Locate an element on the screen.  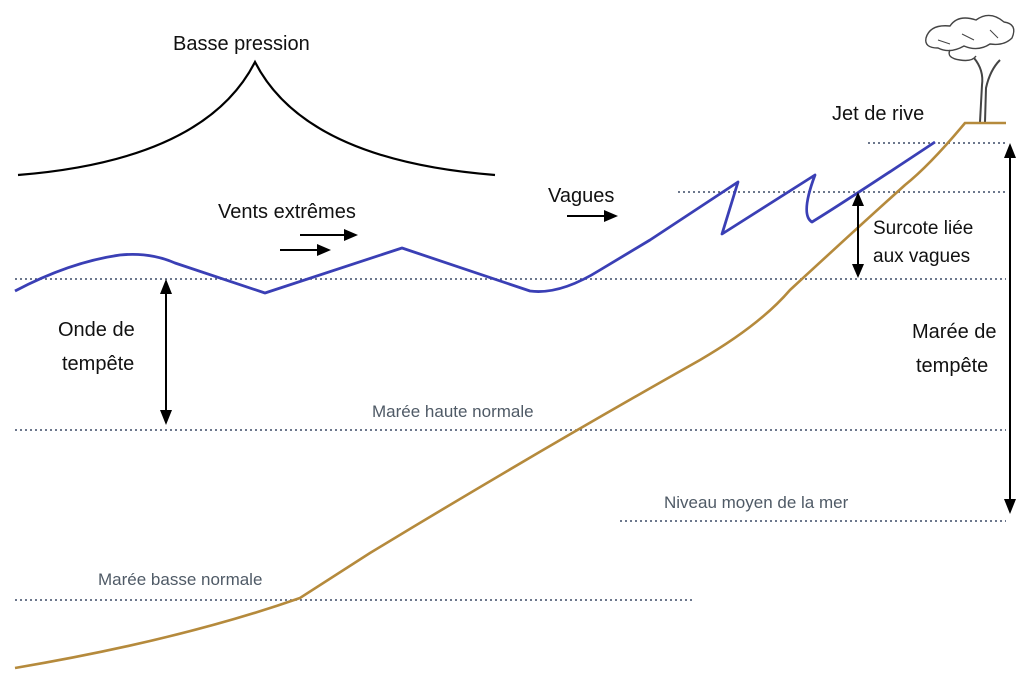
low-pressure-curve is located at coordinates (256, 118).